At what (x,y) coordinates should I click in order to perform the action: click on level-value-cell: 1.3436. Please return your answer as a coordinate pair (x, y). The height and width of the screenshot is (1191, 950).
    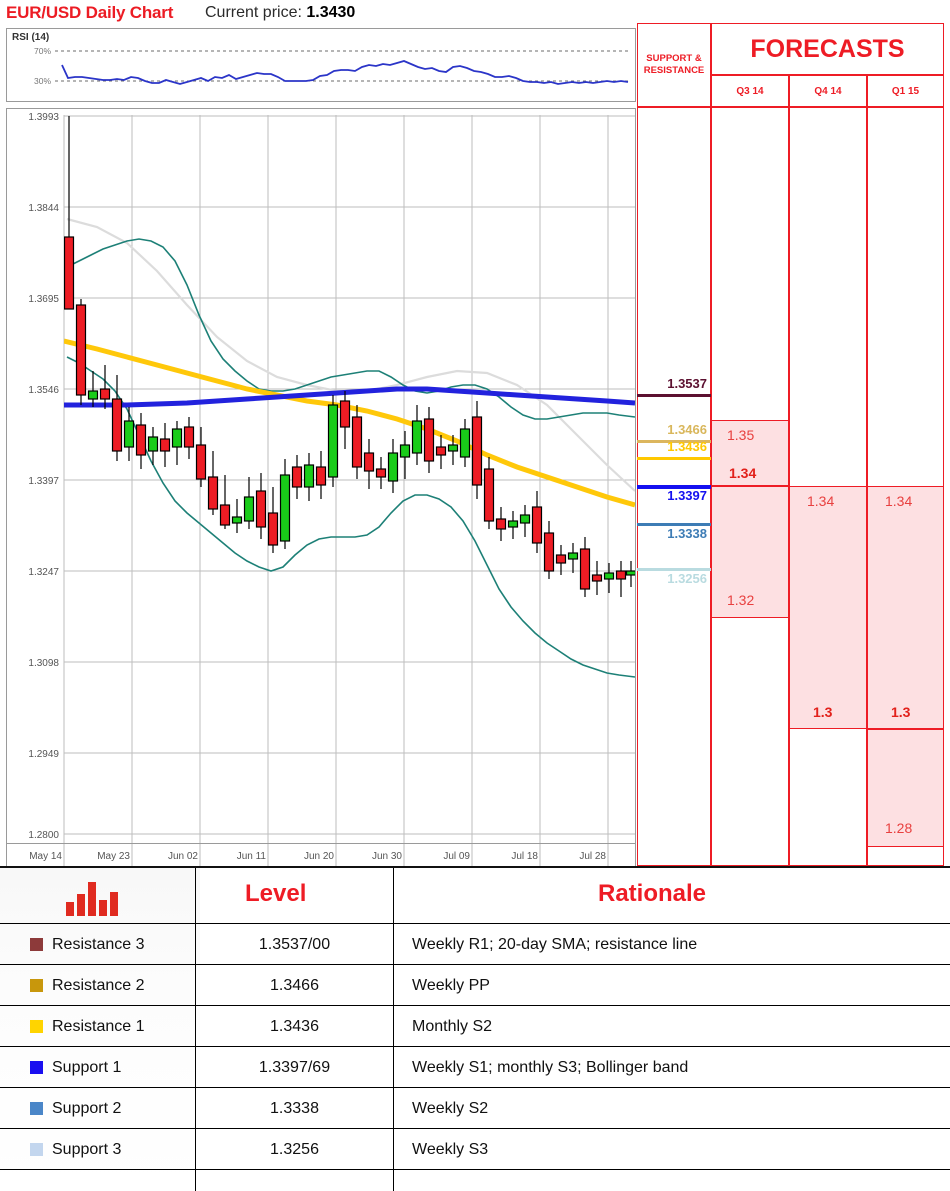
    Looking at the image, I should click on (294, 1026).